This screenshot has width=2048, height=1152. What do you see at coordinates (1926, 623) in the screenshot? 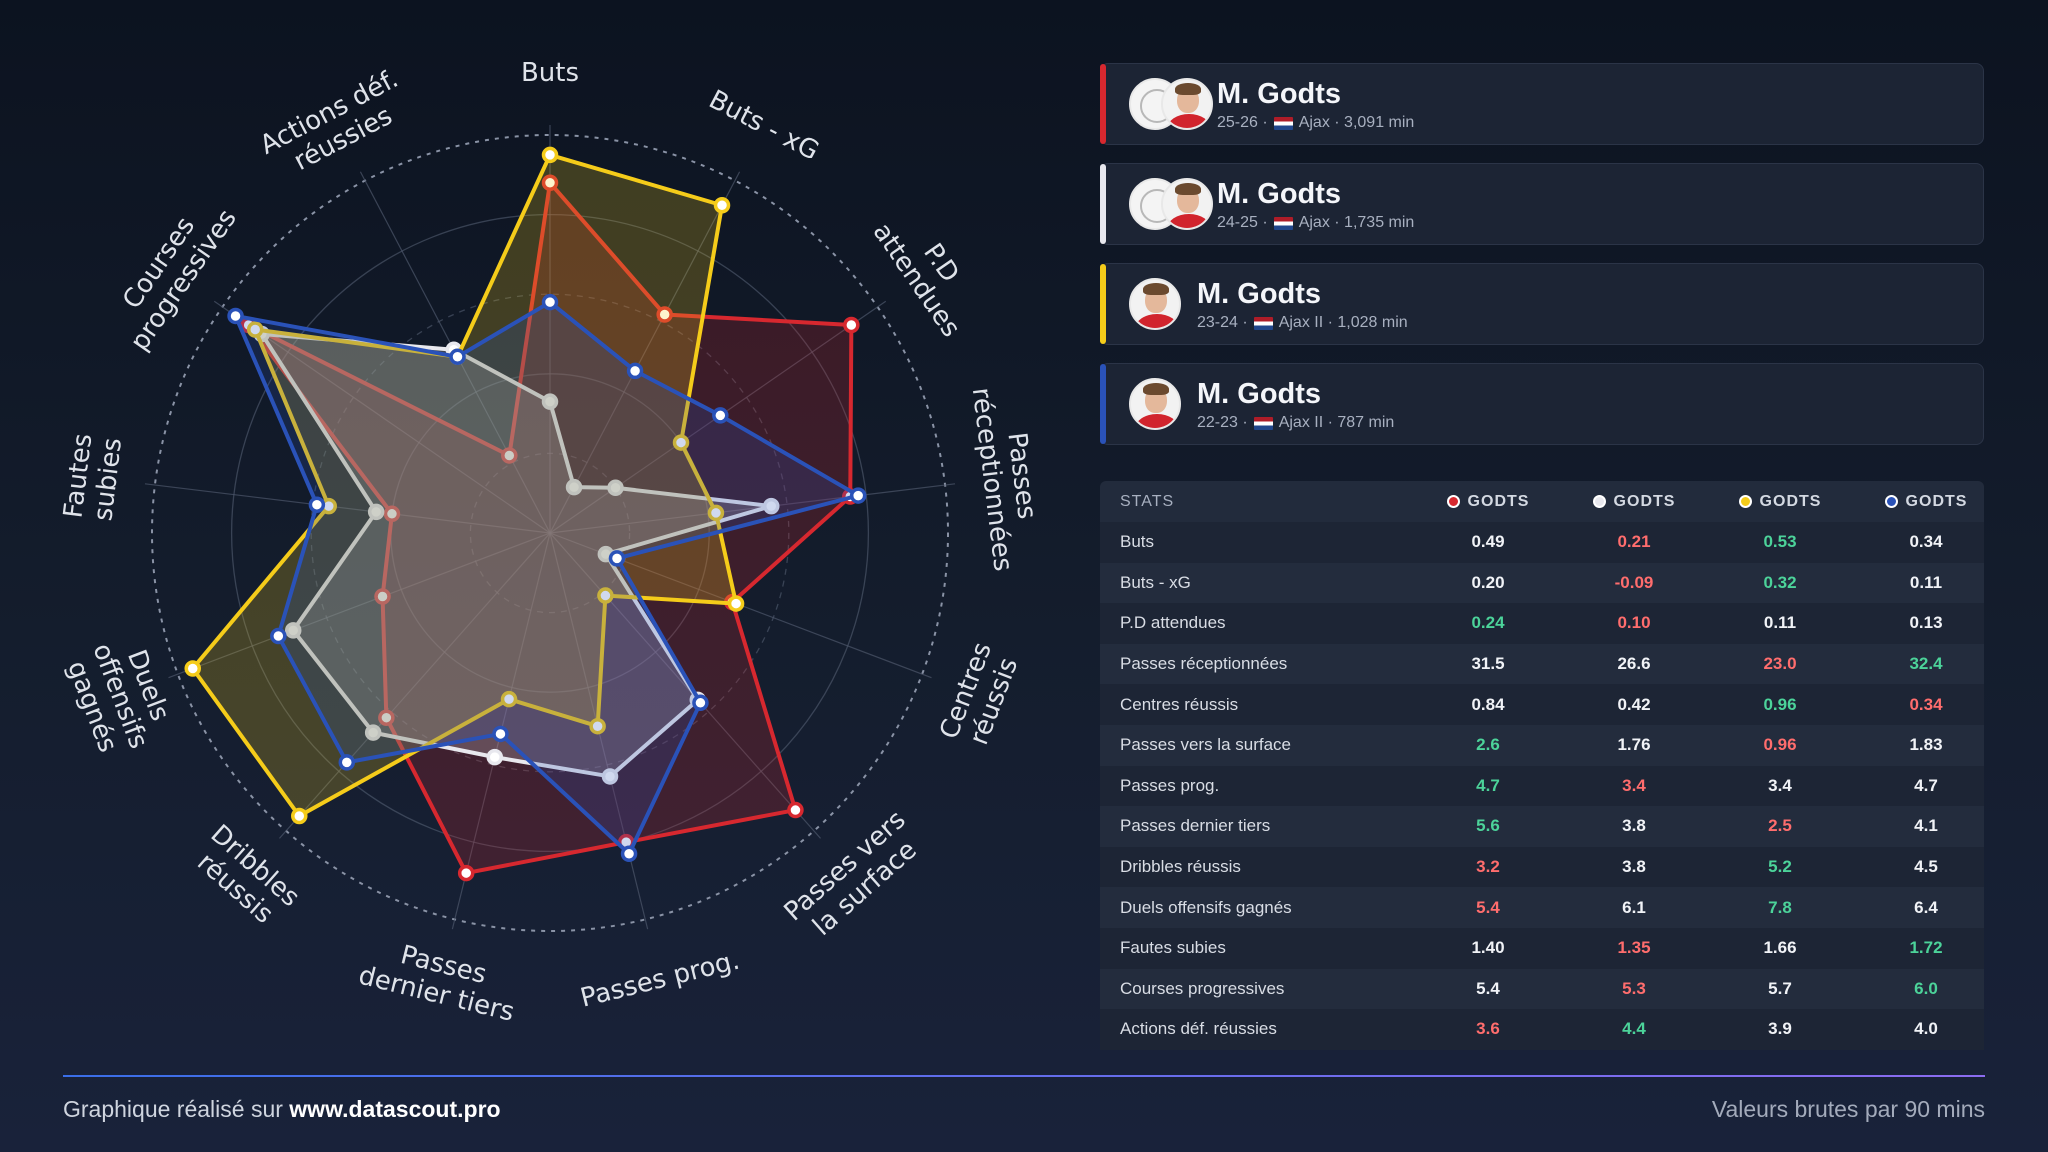
I see `stat-value: 0.13` at bounding box center [1926, 623].